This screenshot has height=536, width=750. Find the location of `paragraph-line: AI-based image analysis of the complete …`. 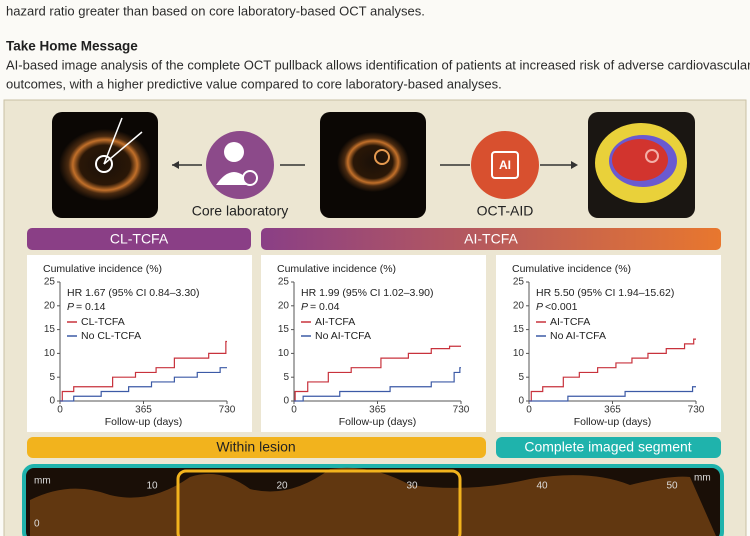

paragraph-line: AI-based image analysis of the complete … is located at coordinates (378, 64).